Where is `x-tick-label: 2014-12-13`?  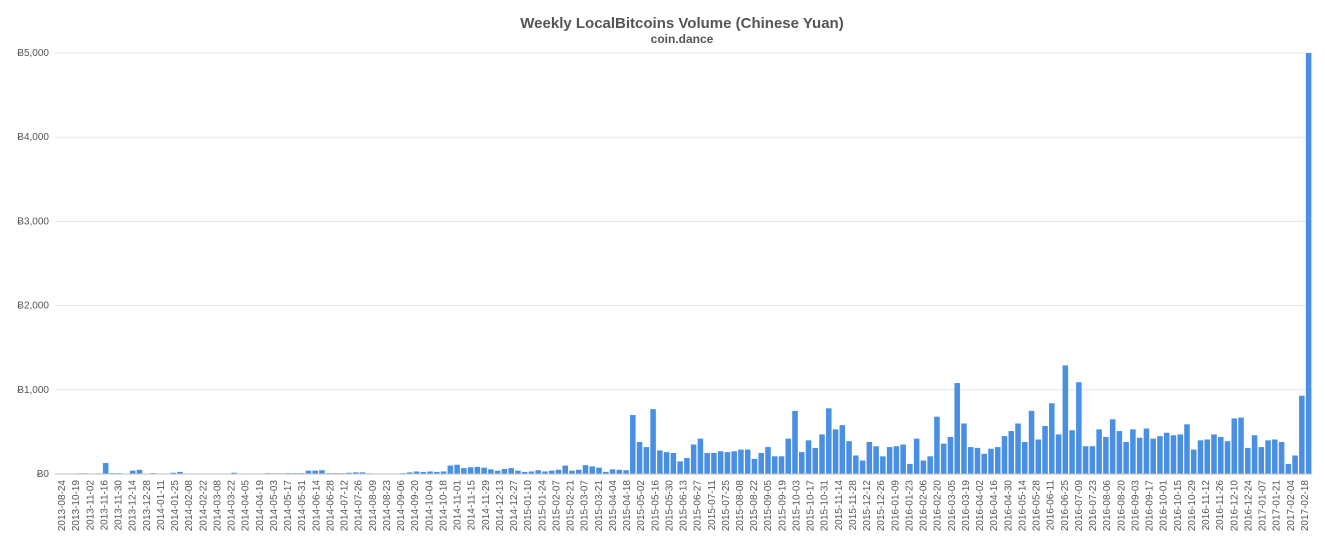 x-tick-label: 2014-12-13 is located at coordinates (500, 506).